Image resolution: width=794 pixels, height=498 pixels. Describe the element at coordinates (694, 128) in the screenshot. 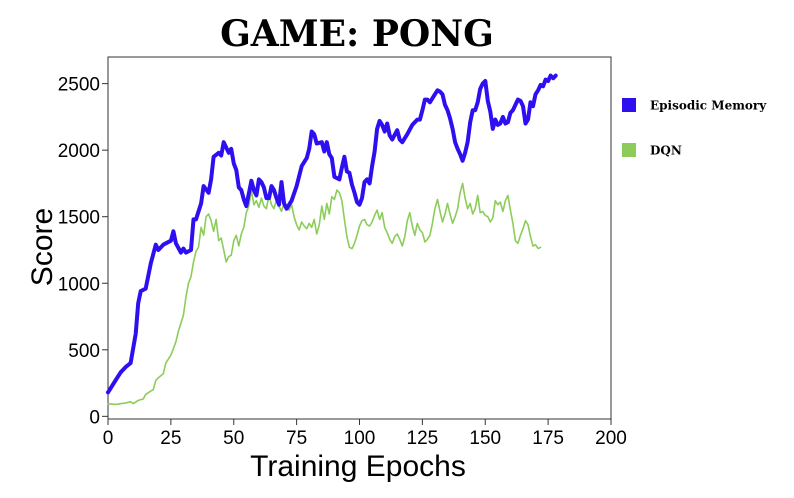

I see `legend: Episodic Memory DQN` at that location.